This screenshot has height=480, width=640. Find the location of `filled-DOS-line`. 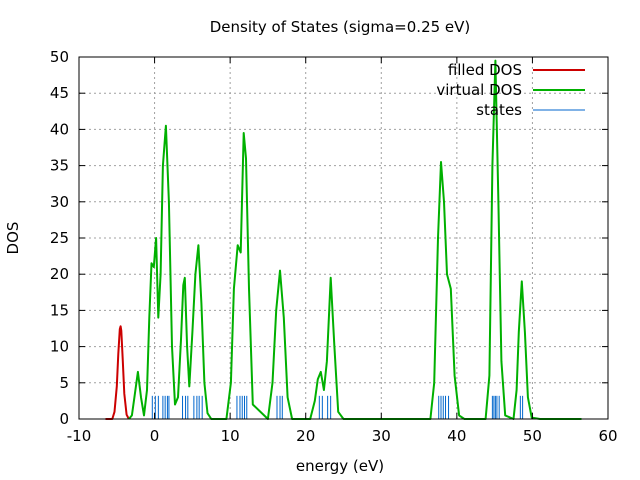

filled-DOS-line is located at coordinates (117, 372).